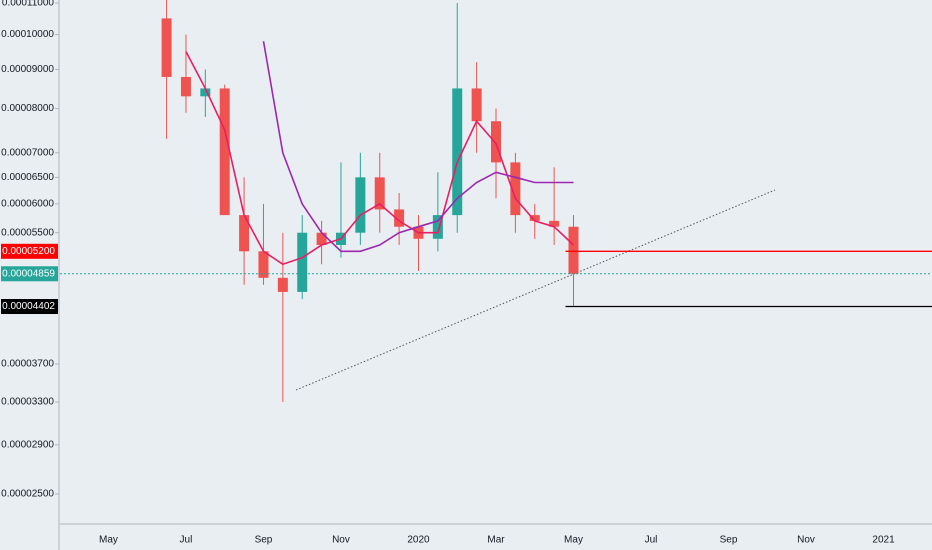  Describe the element at coordinates (27, 34) in the screenshot. I see `y-tick-label: 0.00010000` at that location.